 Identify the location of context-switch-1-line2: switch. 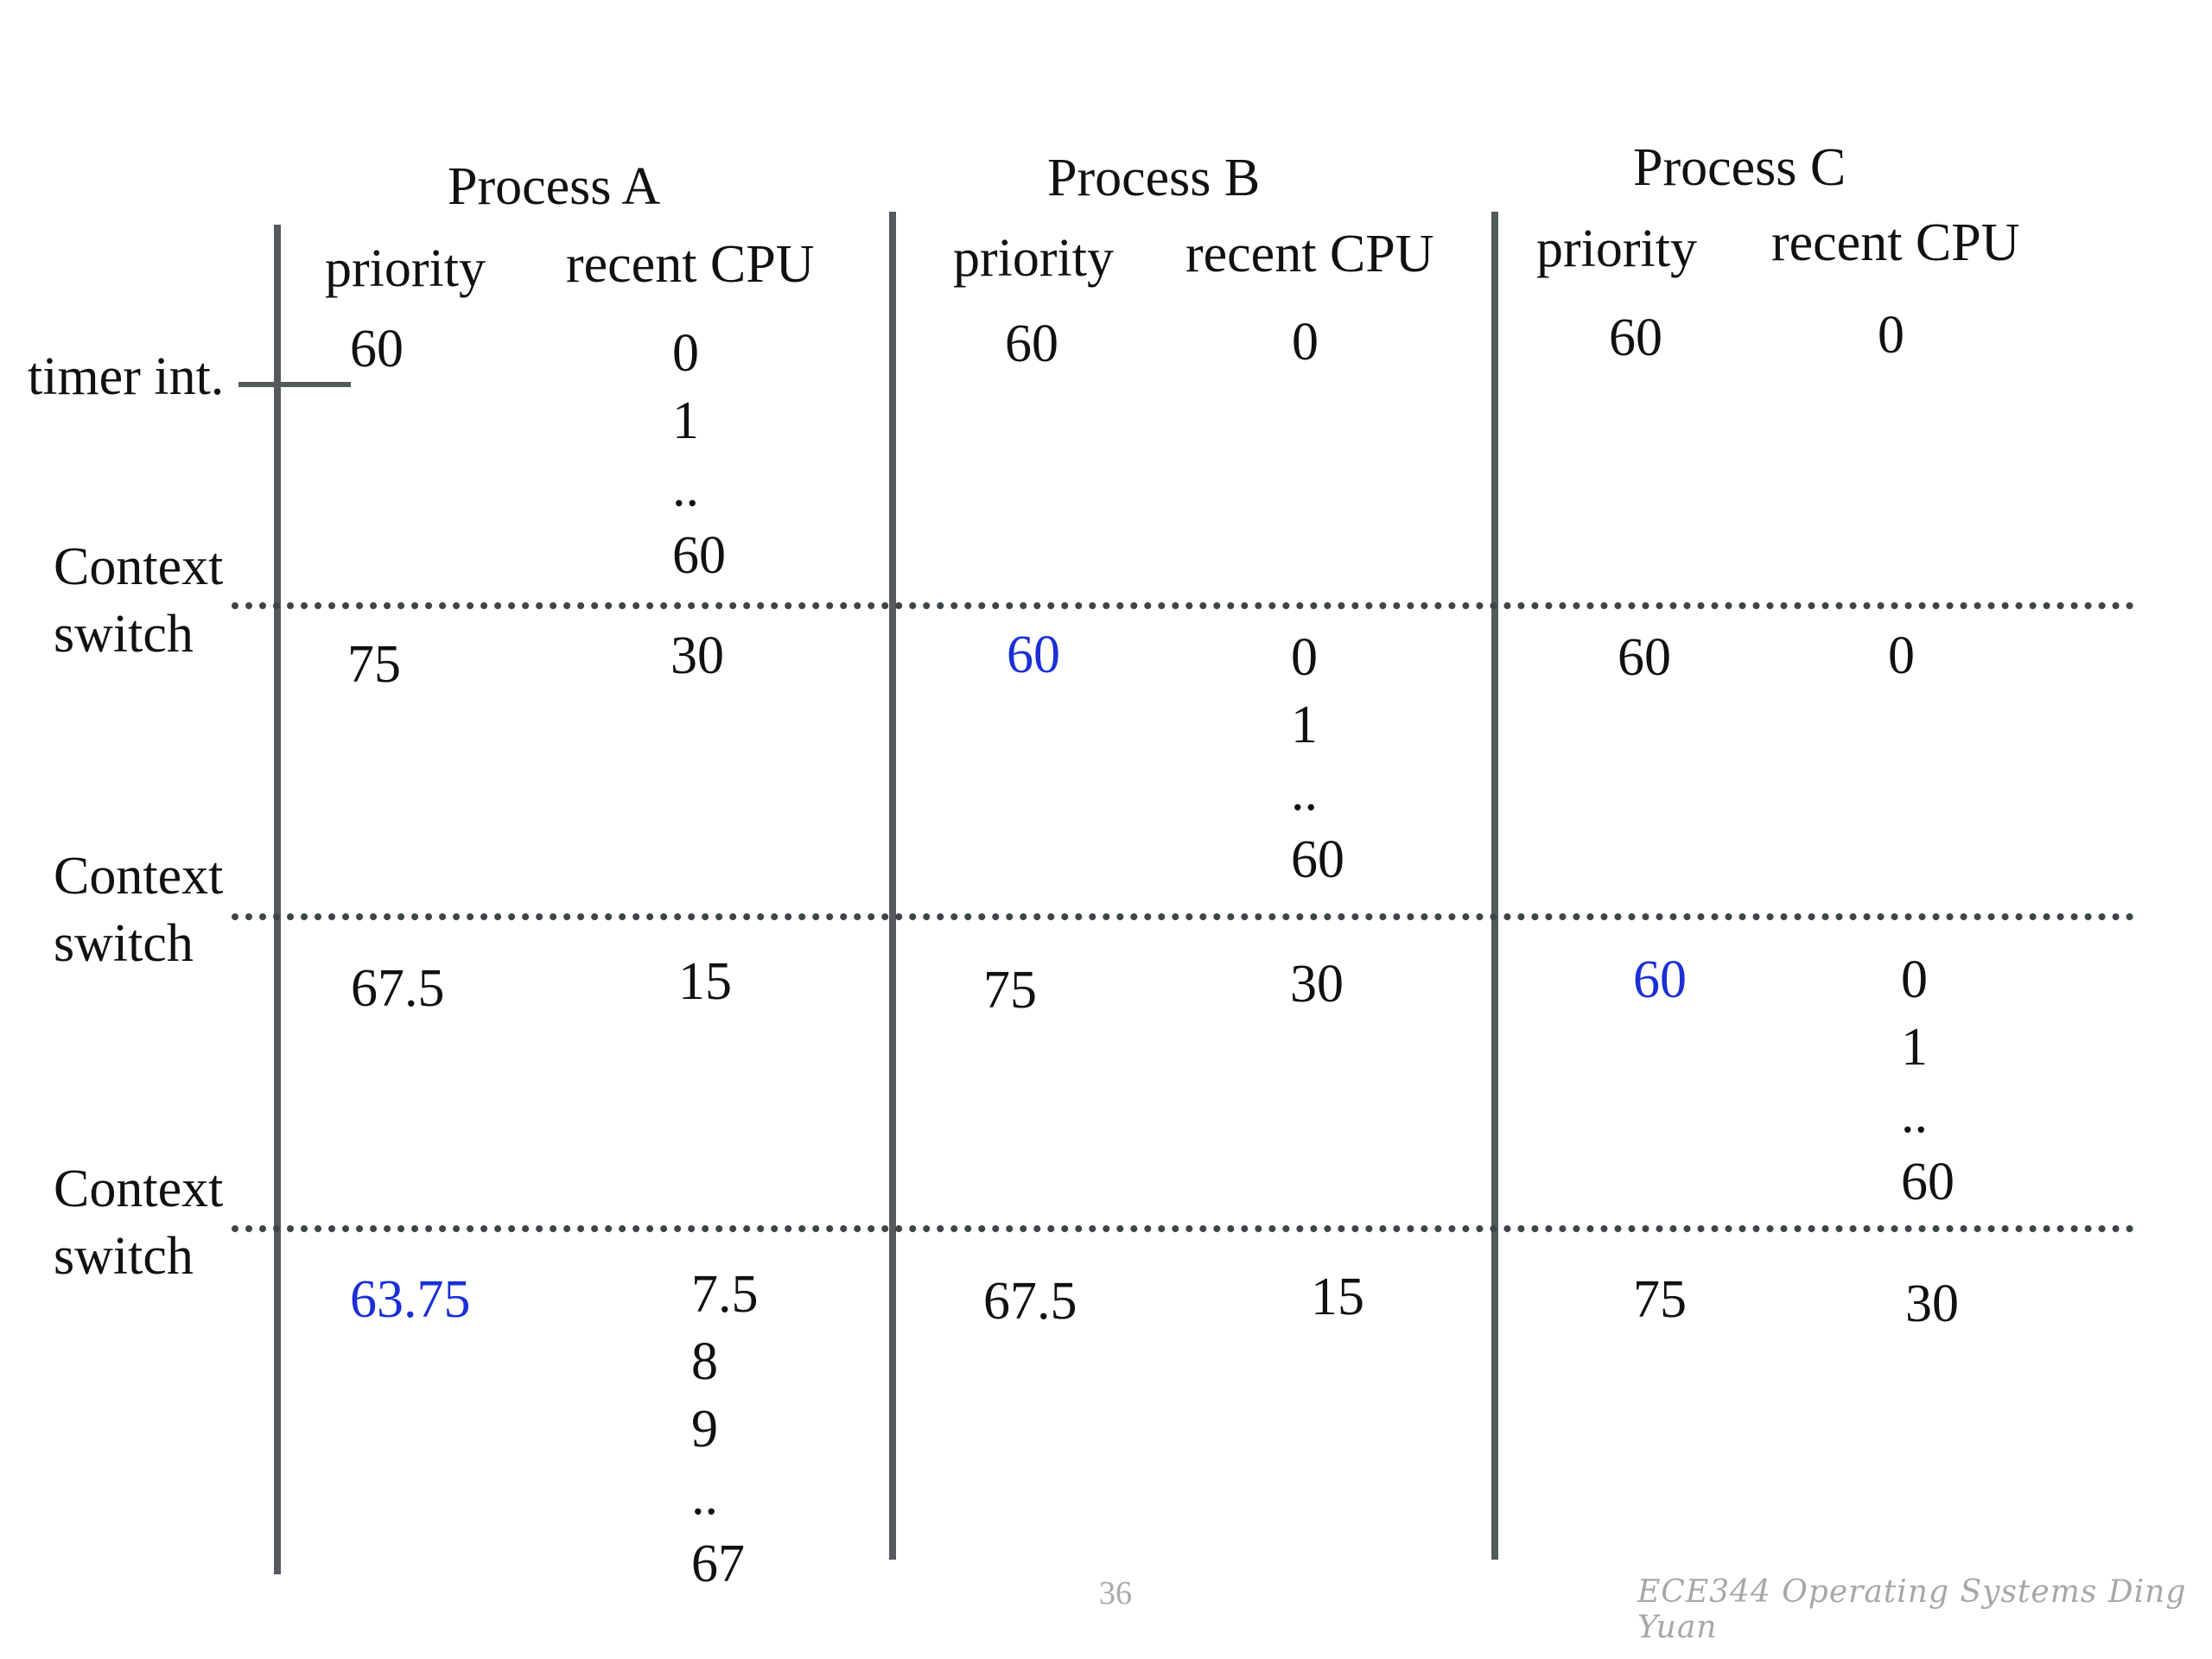
(124, 634).